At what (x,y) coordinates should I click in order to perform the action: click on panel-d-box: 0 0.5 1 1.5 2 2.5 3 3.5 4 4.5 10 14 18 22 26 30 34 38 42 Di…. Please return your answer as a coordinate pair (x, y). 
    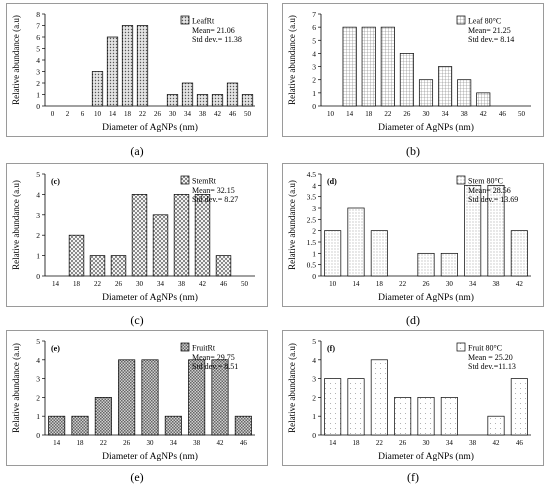
    Looking at the image, I should click on (413, 235).